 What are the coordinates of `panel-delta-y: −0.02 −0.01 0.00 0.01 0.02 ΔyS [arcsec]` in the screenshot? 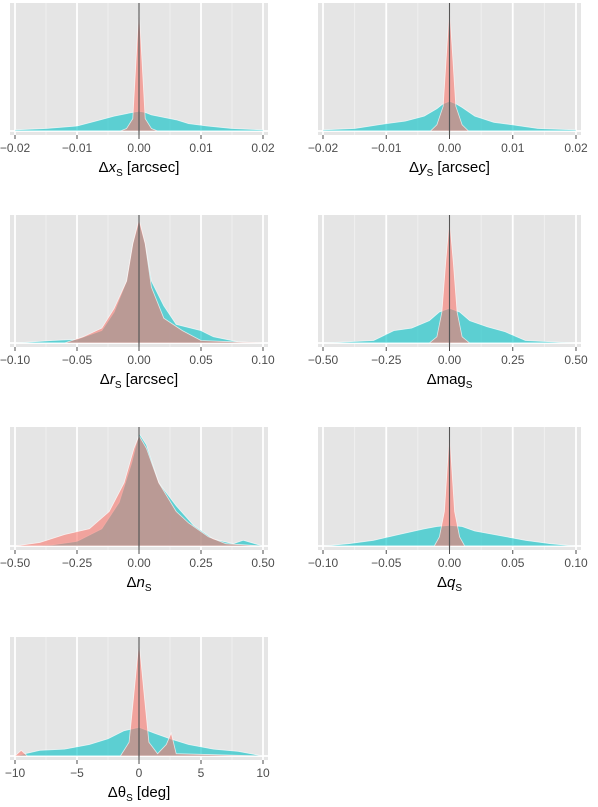 It's located at (448, 91).